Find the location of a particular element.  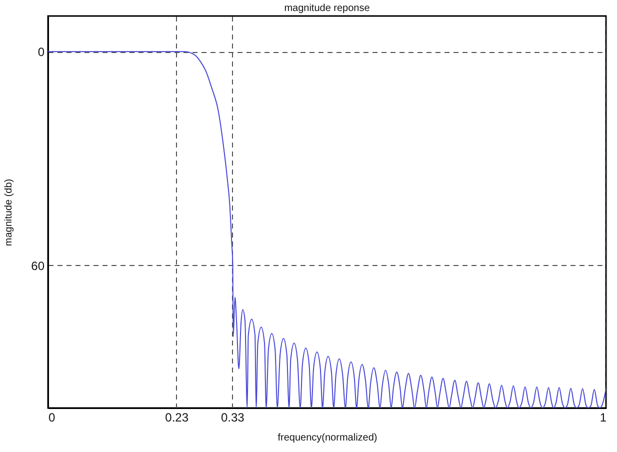

y-tick-label: 60 is located at coordinates (38, 265).